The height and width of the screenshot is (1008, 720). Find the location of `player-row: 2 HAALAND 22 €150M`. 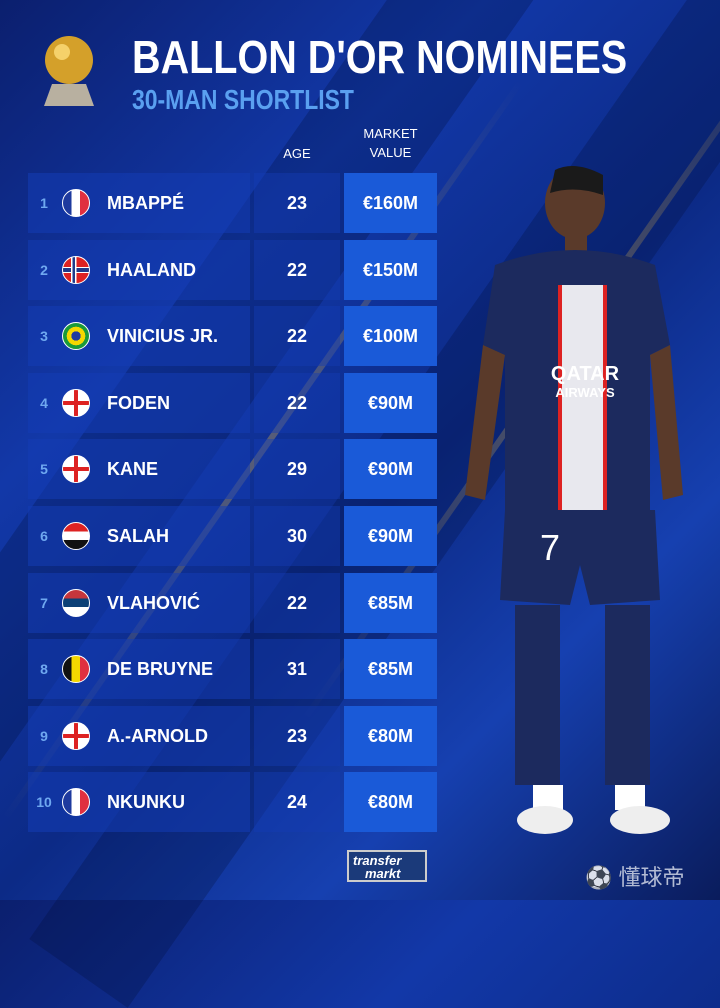

player-row: 2 HAALAND 22 €150M is located at coordinates (233, 269).